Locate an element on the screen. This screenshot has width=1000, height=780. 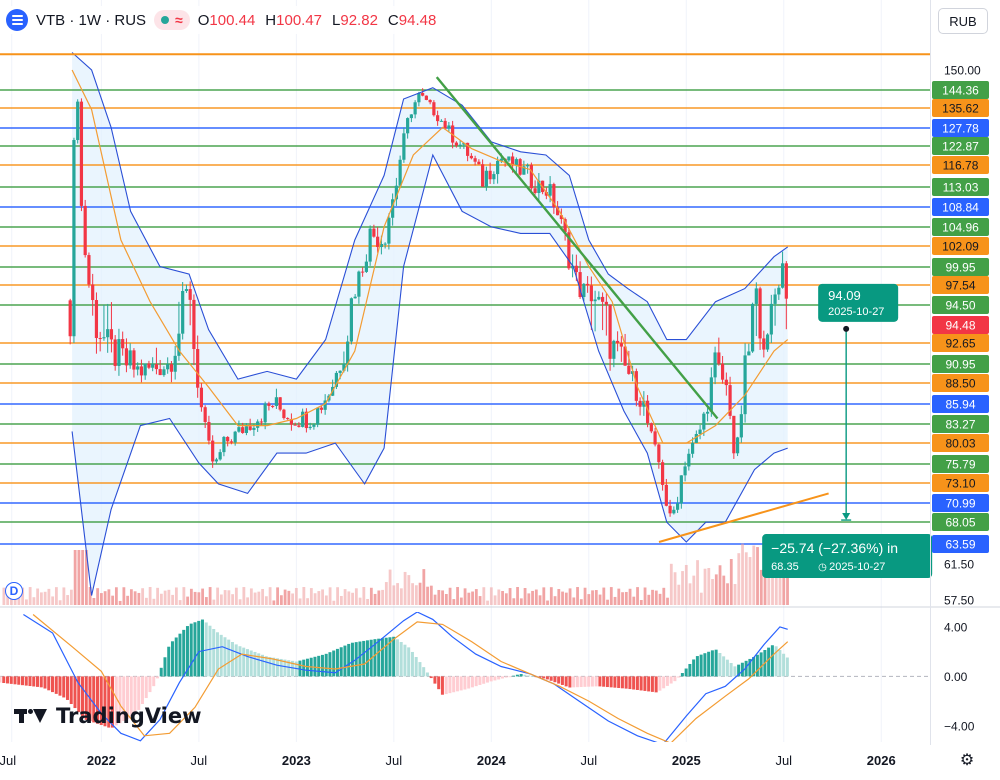
dividend-badge: D is located at coordinates (14, 591).